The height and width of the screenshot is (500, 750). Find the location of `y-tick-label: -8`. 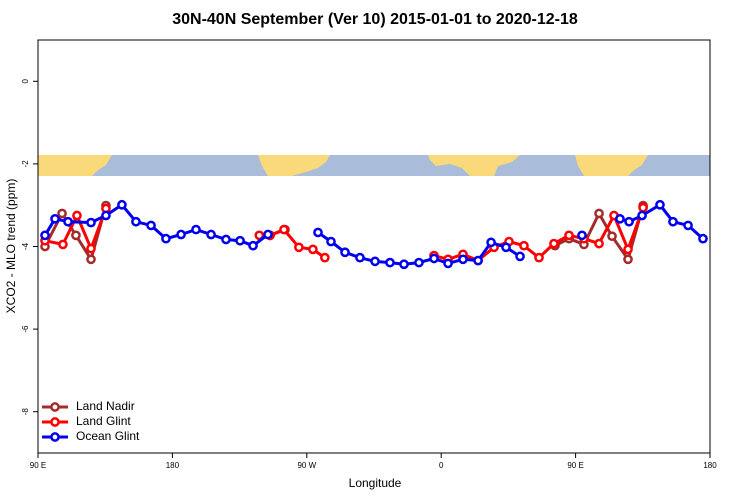

y-tick-label: -8 is located at coordinates (25, 412).